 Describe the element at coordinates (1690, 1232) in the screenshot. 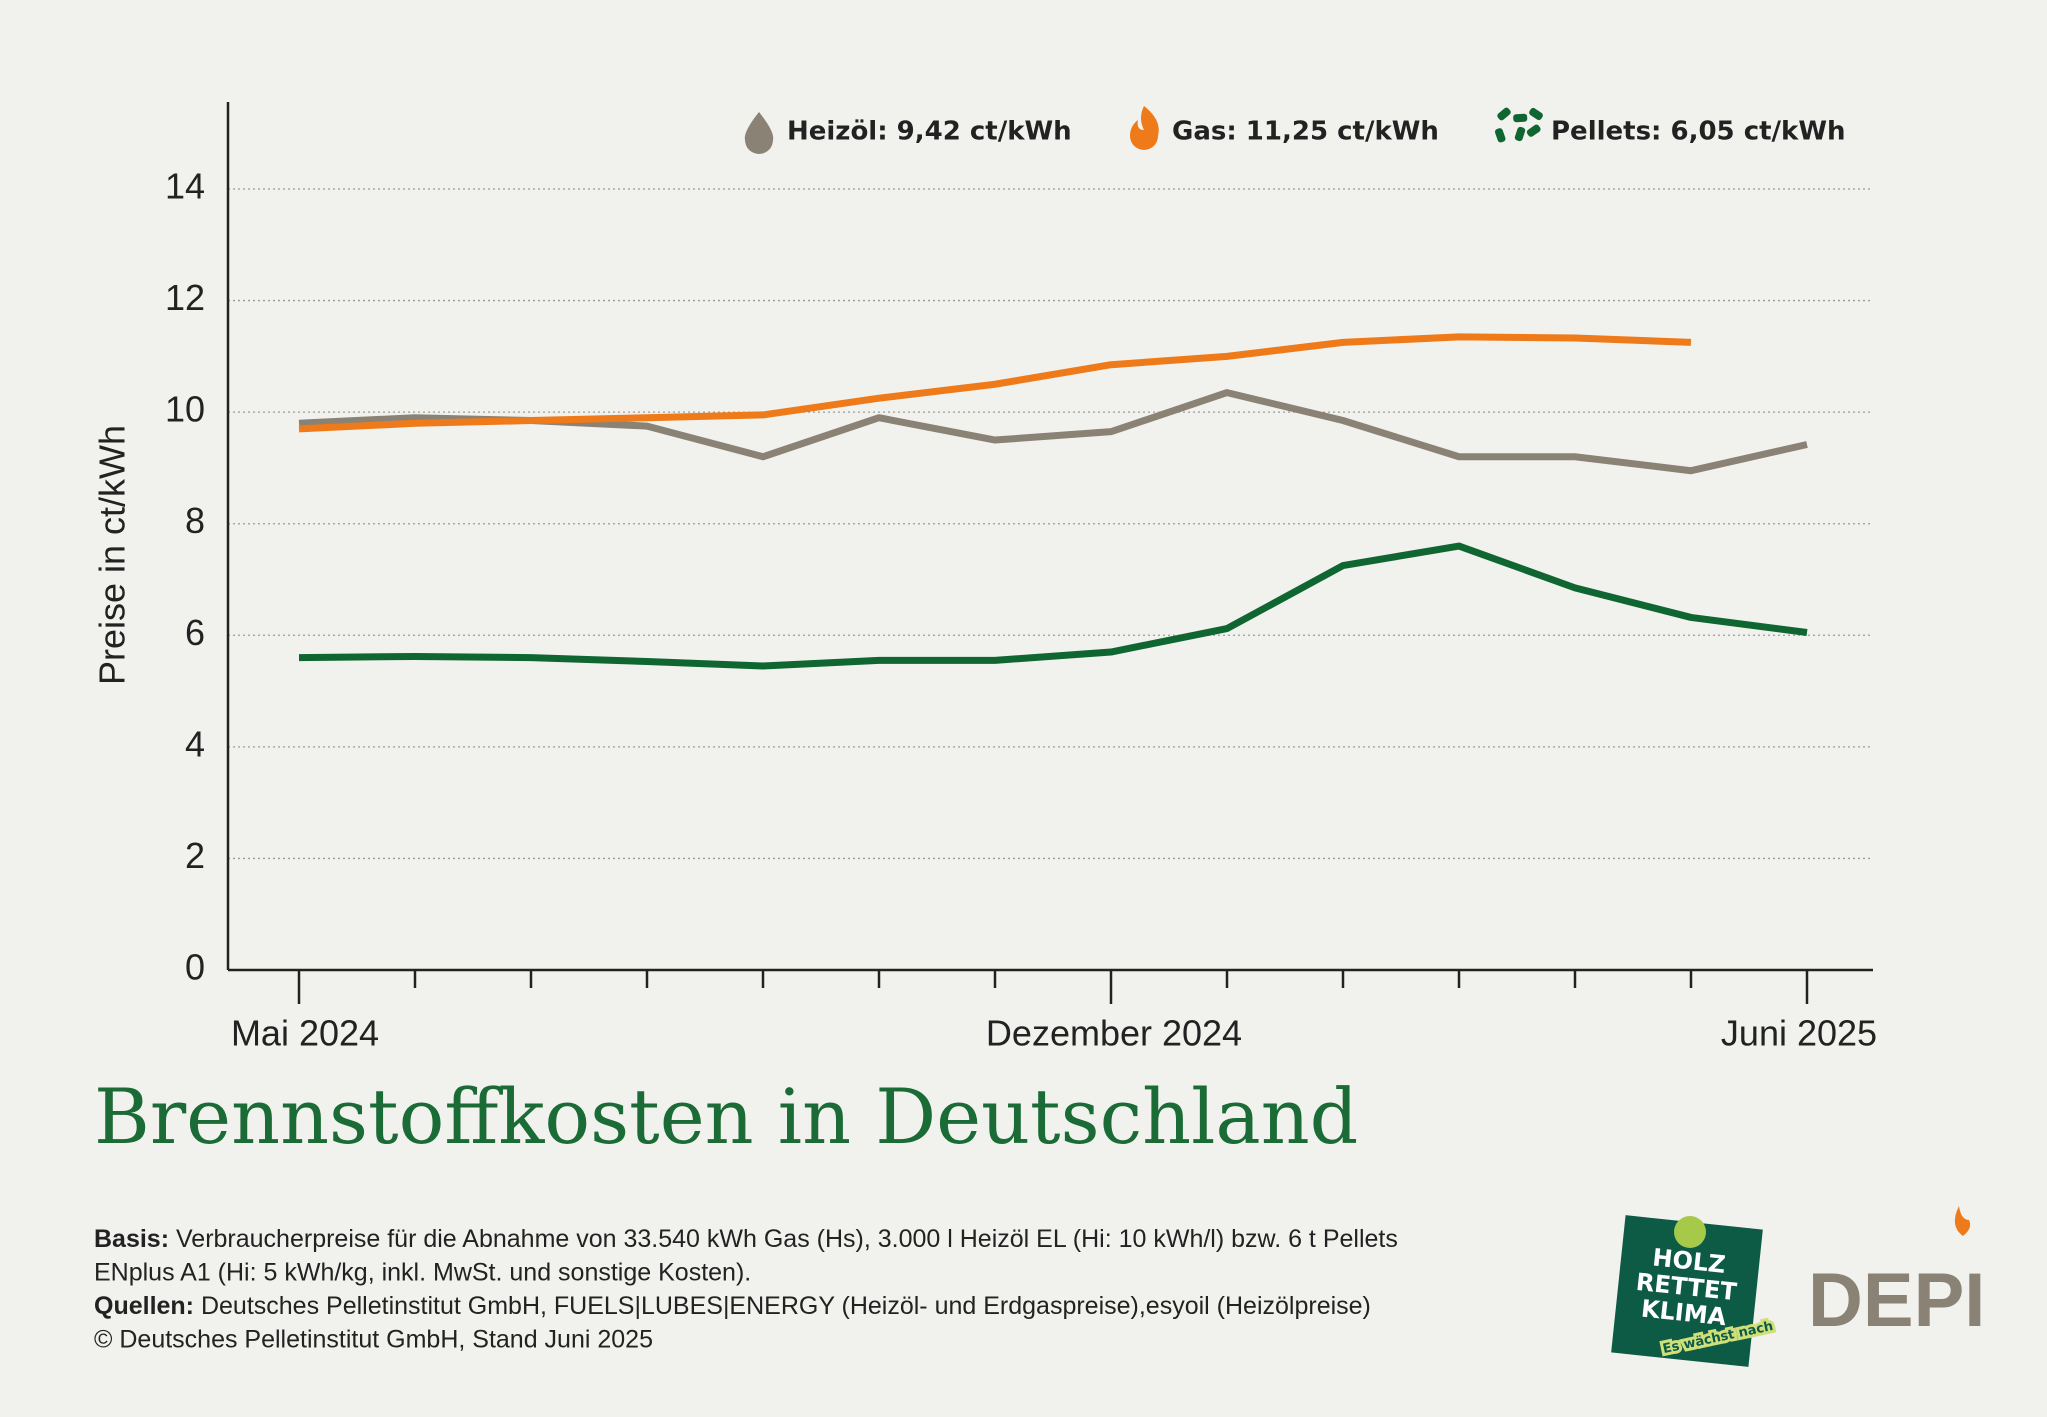

I see `logo-tree` at that location.